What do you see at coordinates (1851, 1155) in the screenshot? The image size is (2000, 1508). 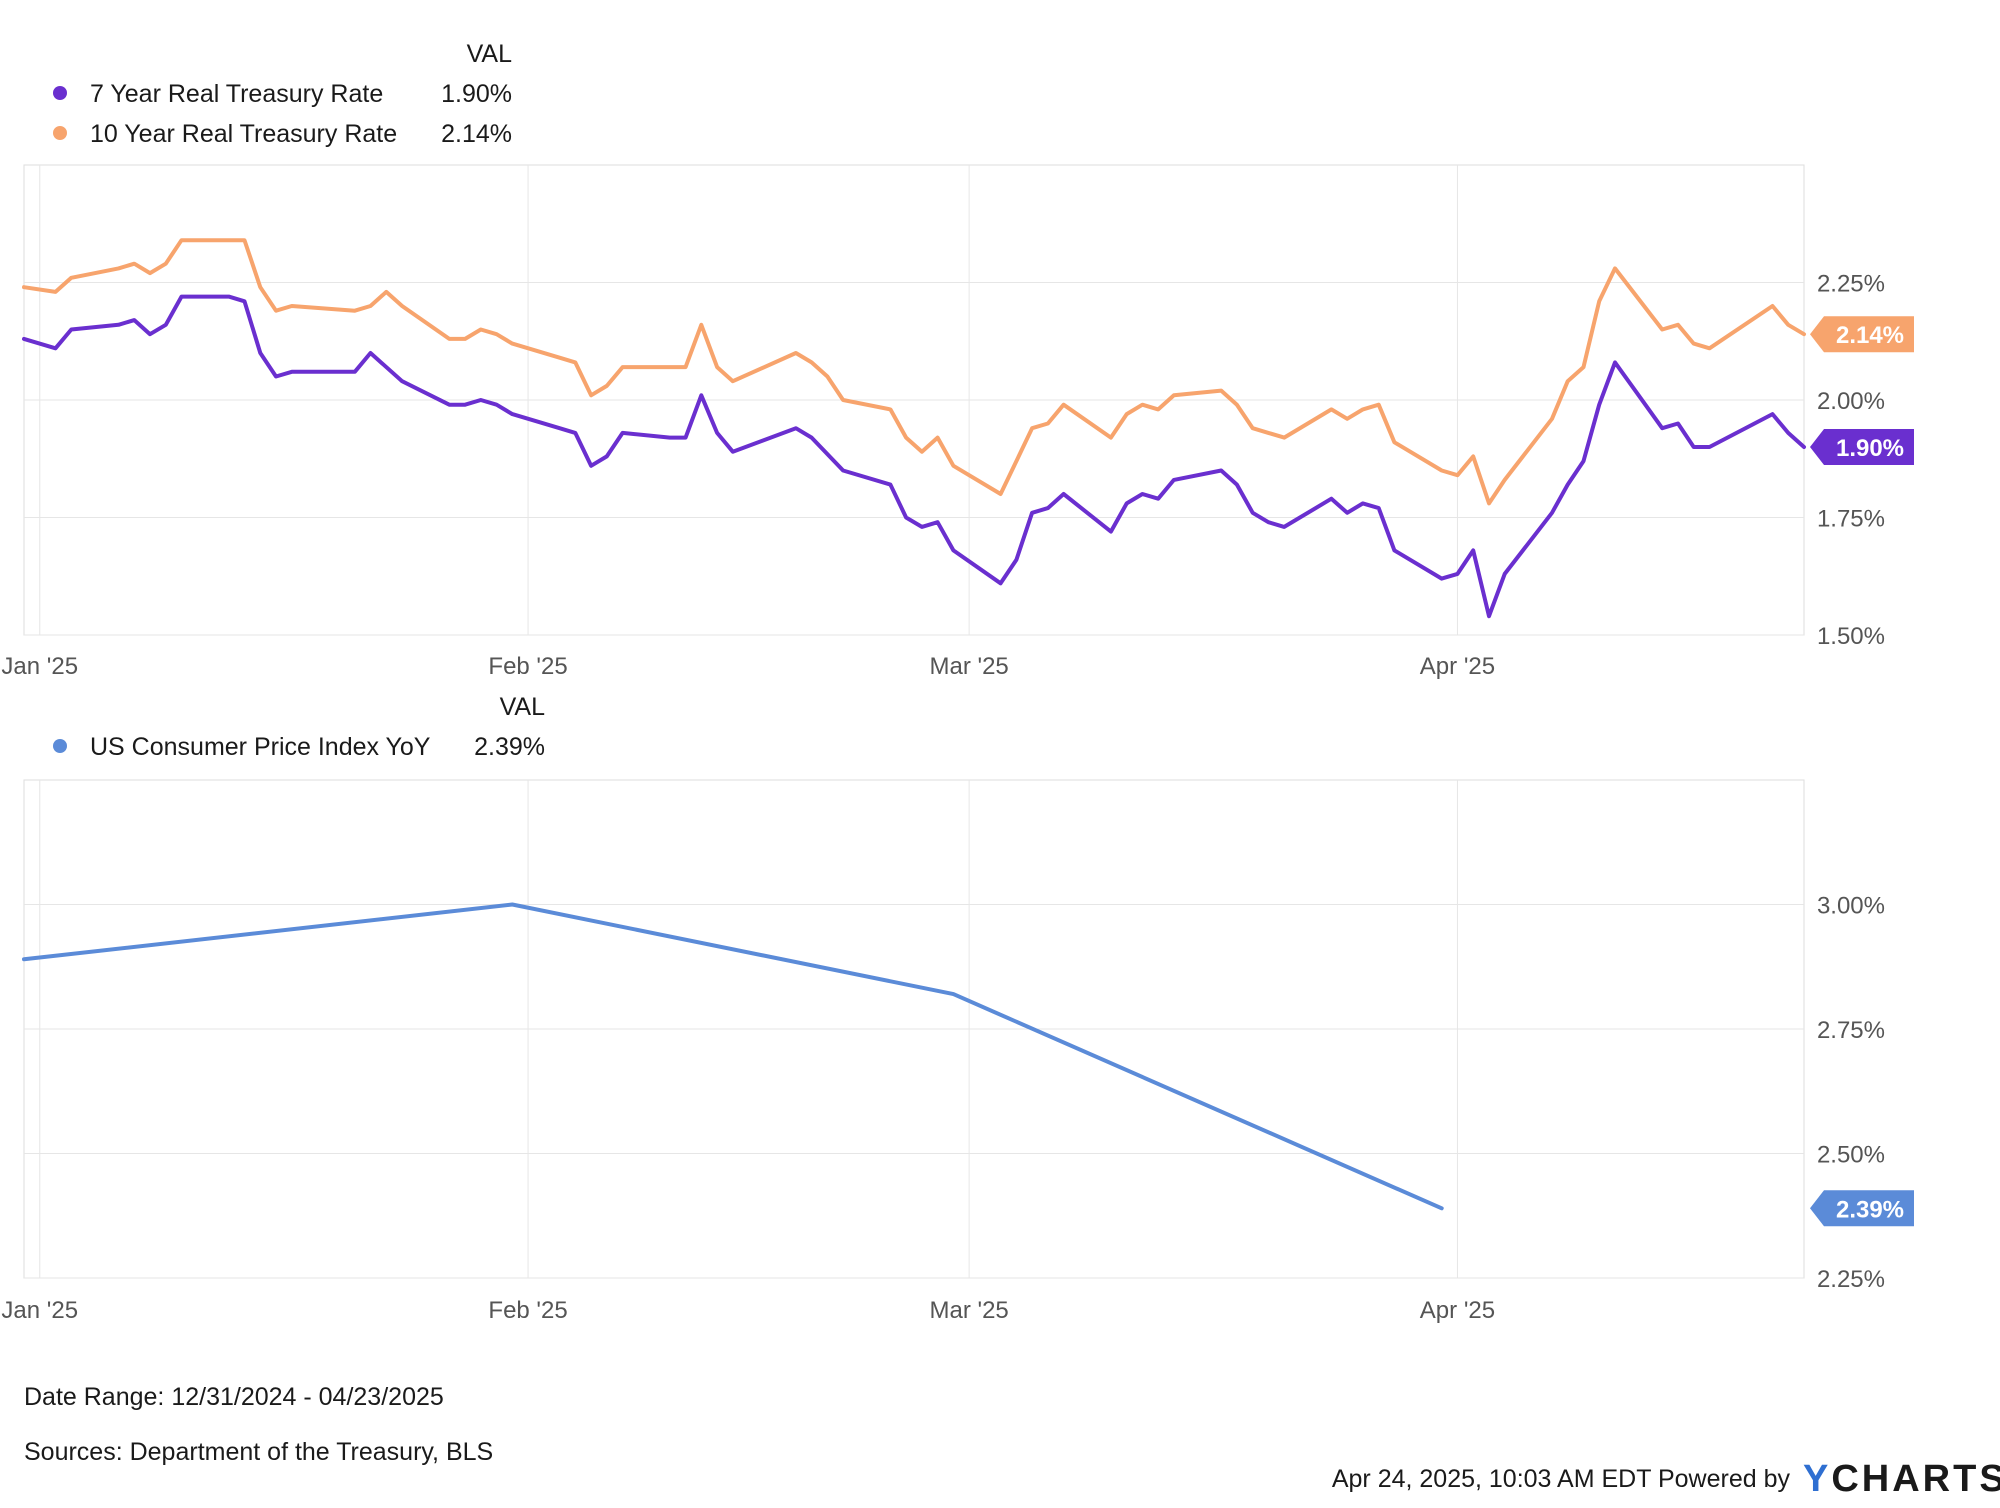 I see `y-tick-label: 2.50%` at bounding box center [1851, 1155].